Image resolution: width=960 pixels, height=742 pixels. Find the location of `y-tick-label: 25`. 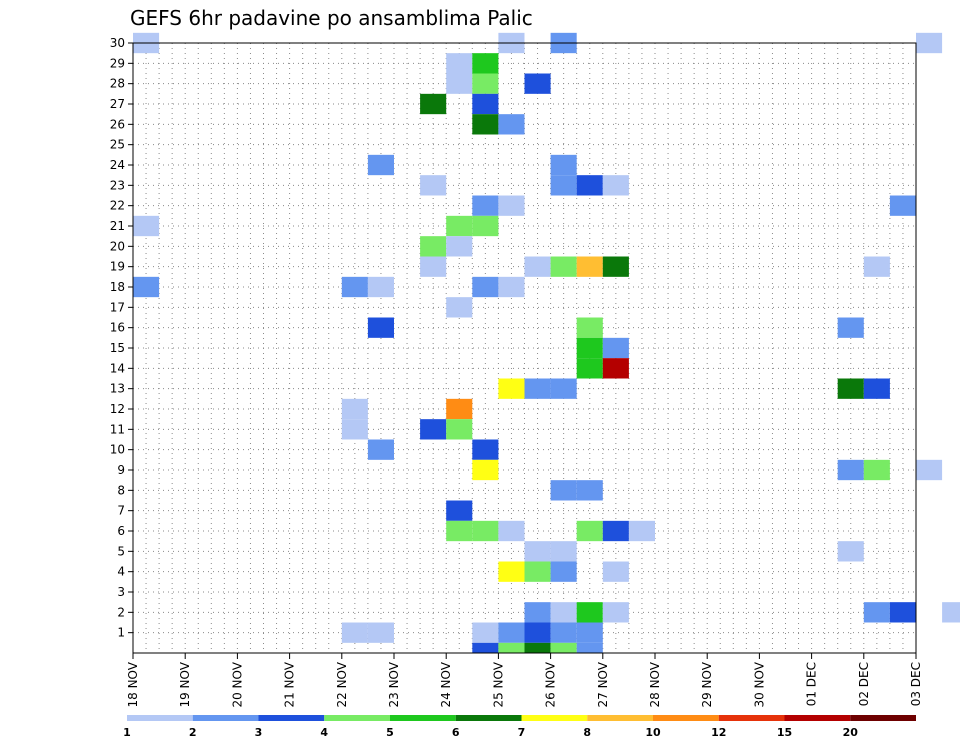

y-tick-label: 25 is located at coordinates (117, 145).